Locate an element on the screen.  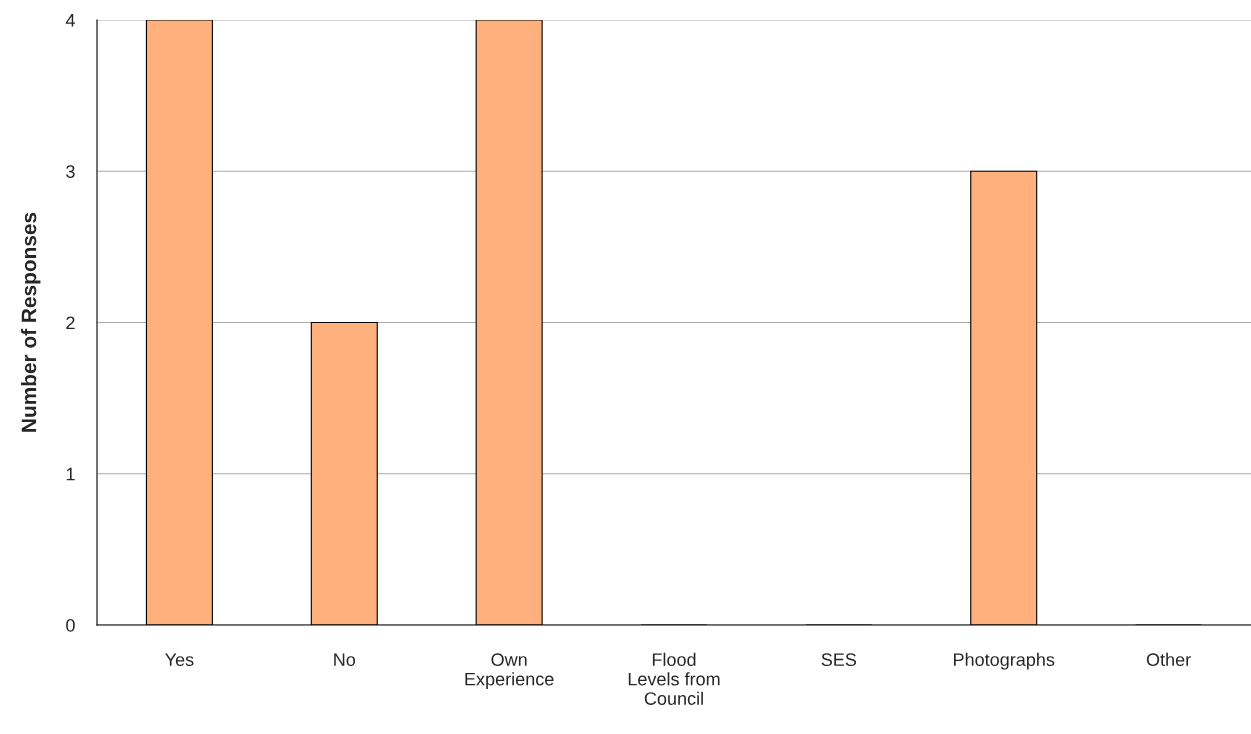
y-tick-label: 2 is located at coordinates (70, 323).